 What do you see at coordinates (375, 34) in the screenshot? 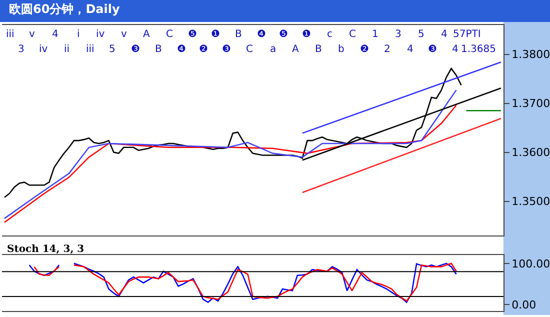
I see `annotation: 1` at bounding box center [375, 34].